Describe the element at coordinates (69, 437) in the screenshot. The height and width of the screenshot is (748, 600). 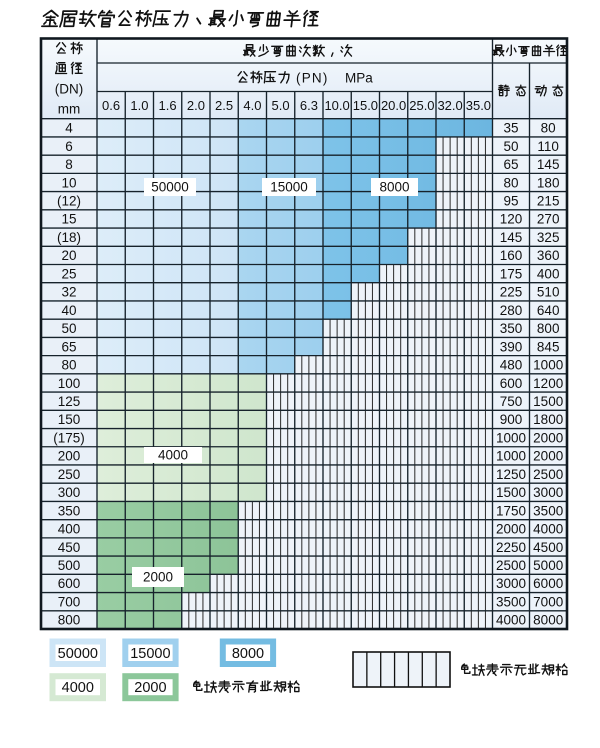
I see `svg-text: (175)` at that location.